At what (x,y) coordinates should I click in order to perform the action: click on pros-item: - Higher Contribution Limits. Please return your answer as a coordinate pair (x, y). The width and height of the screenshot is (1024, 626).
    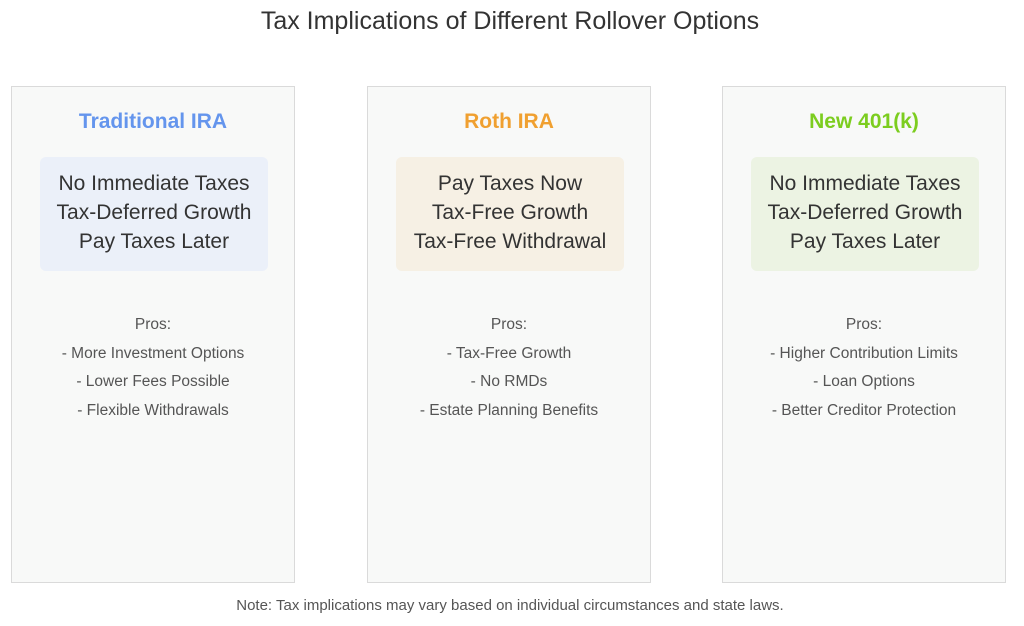
    Looking at the image, I should click on (864, 353).